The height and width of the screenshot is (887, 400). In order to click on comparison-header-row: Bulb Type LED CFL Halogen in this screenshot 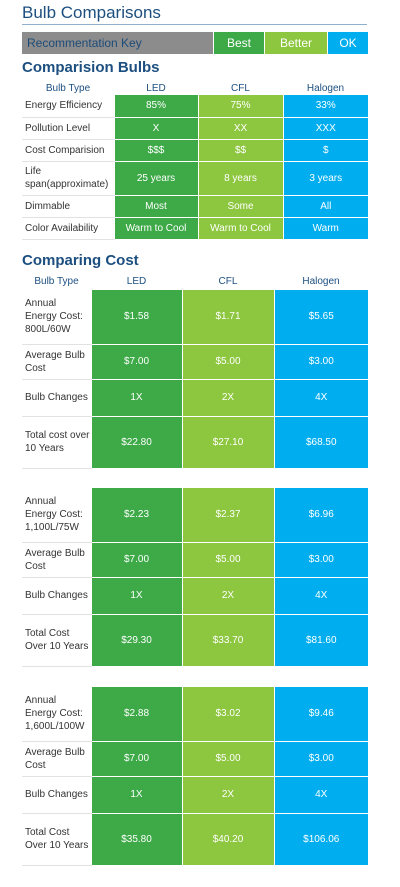, I will do `click(195, 88)`.